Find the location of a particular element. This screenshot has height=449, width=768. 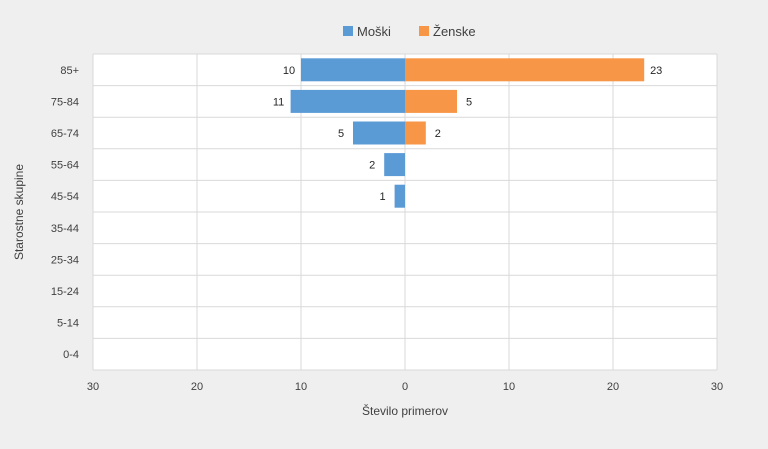

data-label-male: 2 is located at coordinates (372, 166).